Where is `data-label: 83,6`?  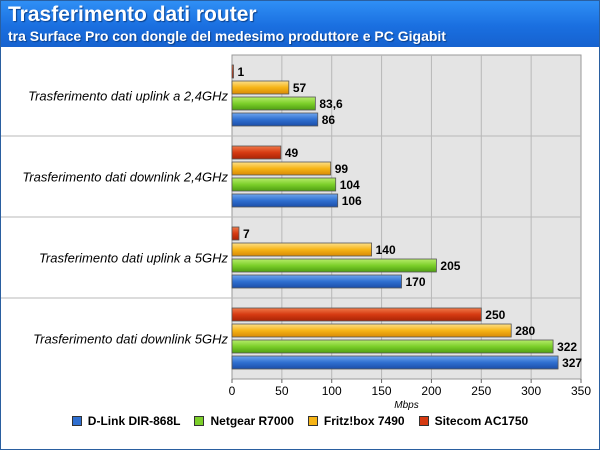 data-label: 83,6 is located at coordinates (331, 104).